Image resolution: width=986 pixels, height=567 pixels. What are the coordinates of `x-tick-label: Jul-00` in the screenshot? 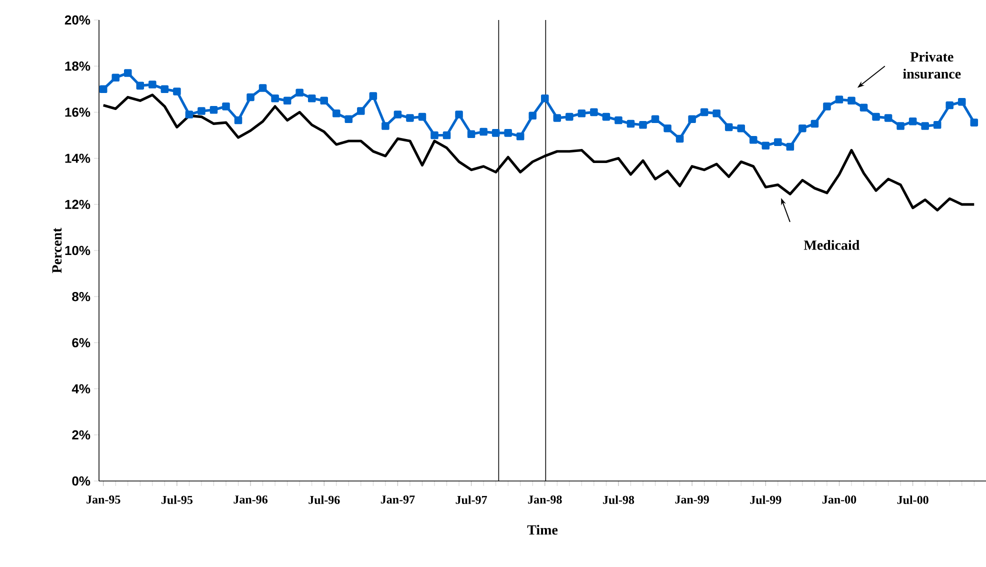 It's located at (912, 500).